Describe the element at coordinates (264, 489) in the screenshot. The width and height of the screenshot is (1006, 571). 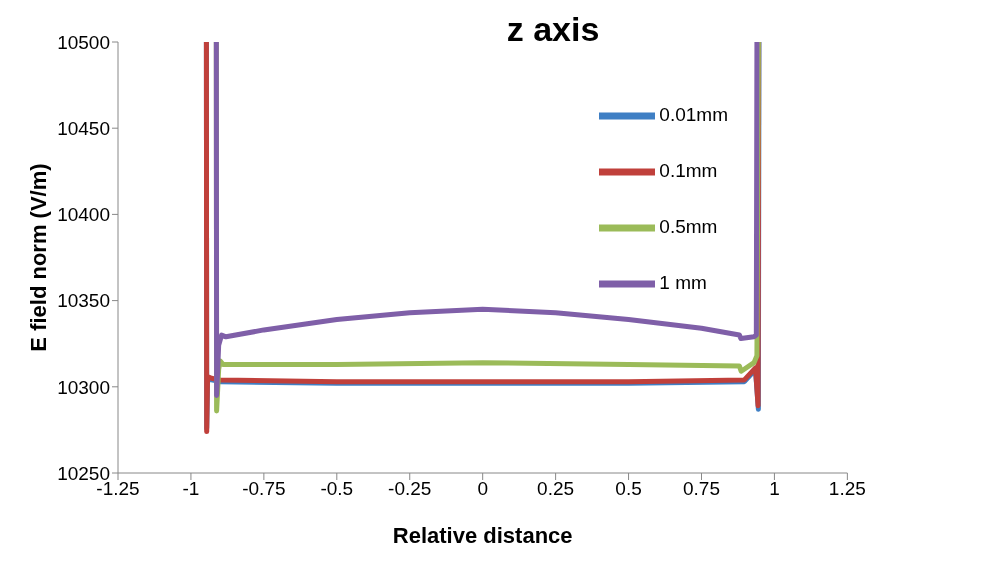
I see `x-tick-label: -0.75` at that location.